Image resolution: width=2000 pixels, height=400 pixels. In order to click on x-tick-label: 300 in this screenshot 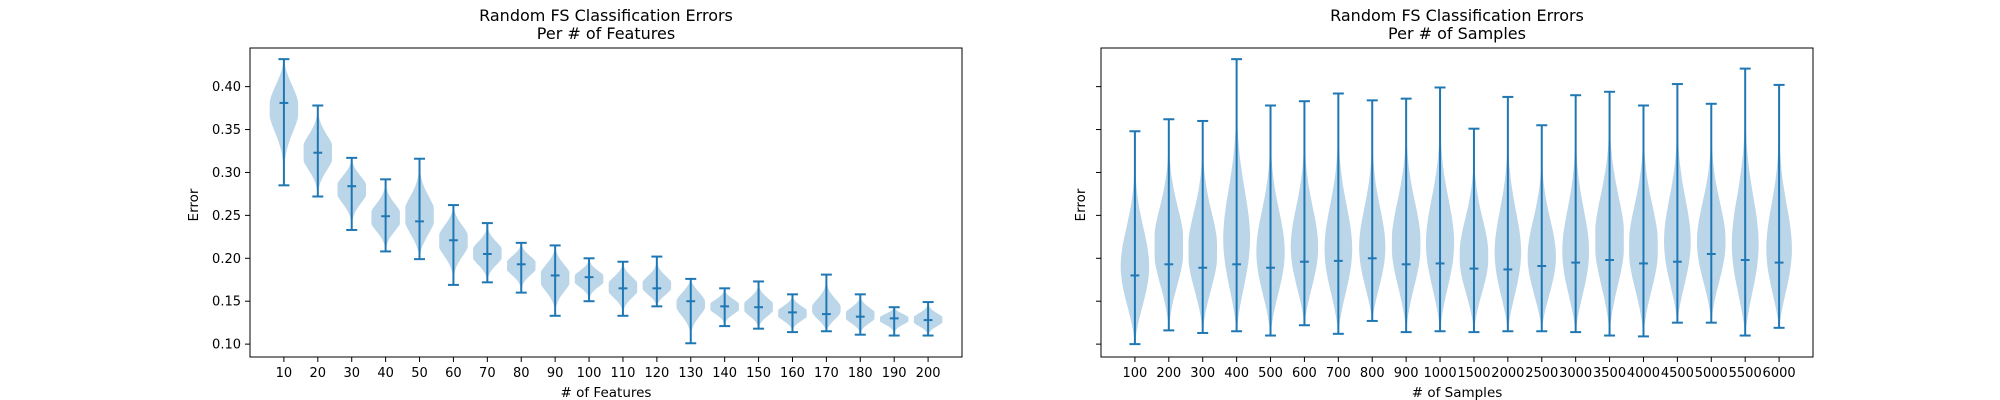, I will do `click(1202, 373)`.